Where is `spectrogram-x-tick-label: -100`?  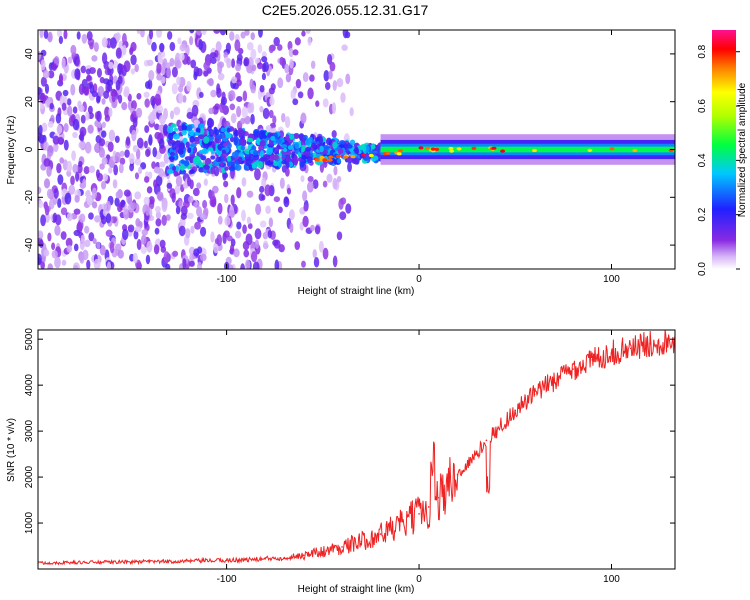 spectrogram-x-tick-label: -100 is located at coordinates (227, 279).